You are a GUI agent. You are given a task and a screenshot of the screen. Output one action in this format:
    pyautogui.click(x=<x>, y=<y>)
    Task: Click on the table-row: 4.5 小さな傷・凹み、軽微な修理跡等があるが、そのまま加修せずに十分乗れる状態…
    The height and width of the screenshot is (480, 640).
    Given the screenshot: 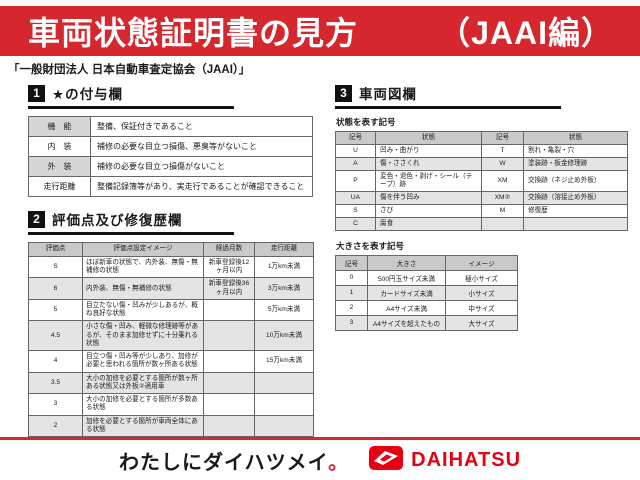 What is the action you would take?
    pyautogui.click(x=171, y=336)
    